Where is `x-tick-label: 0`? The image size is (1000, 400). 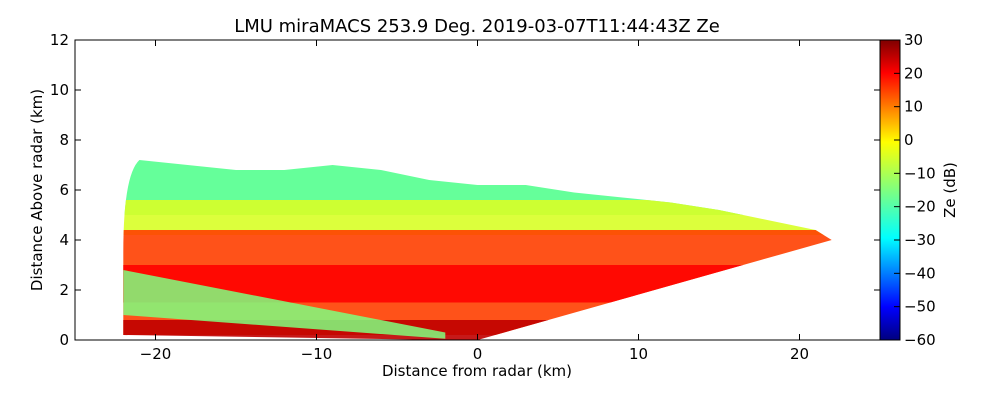 x-tick-label: 0 is located at coordinates (478, 354).